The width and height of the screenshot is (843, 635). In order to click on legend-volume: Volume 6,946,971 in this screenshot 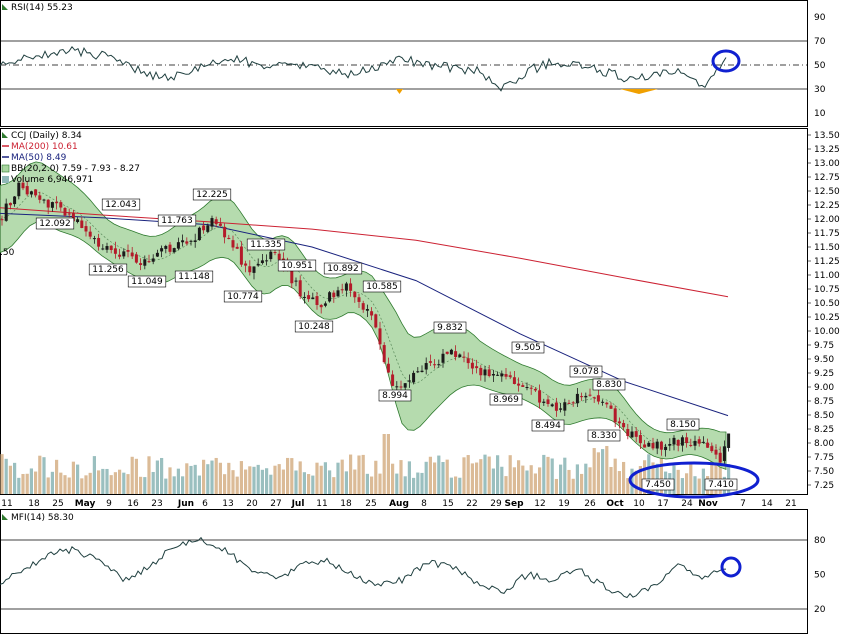, I will do `click(52, 180)`.